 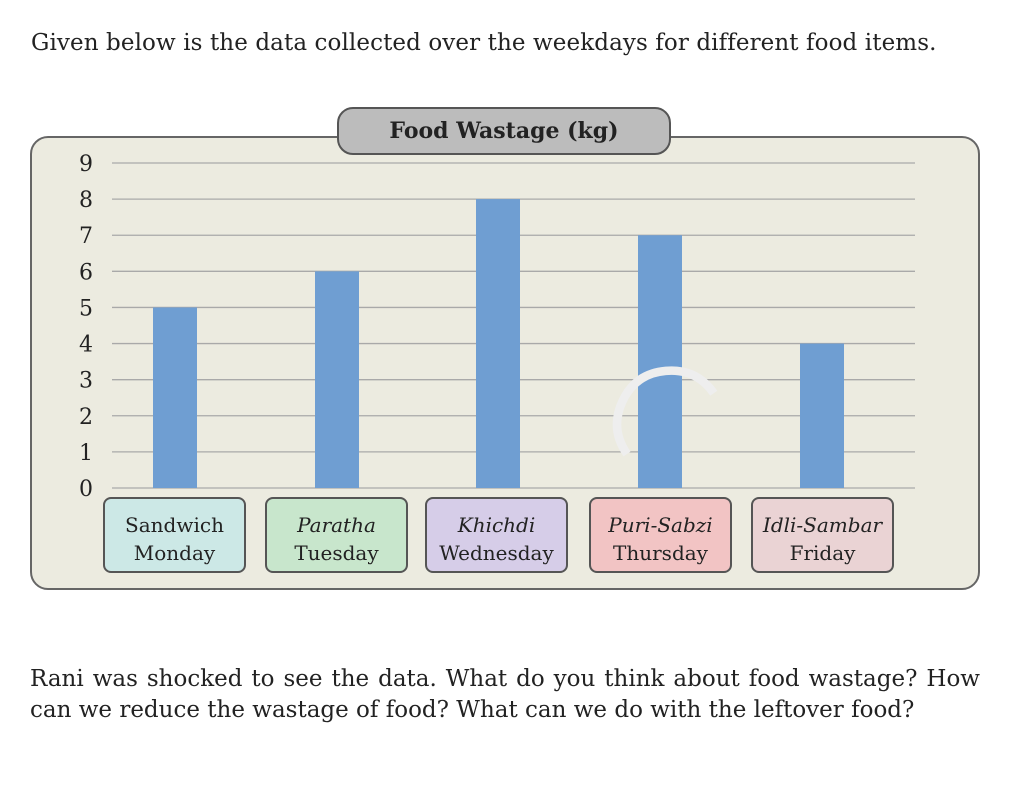 What do you see at coordinates (822, 553) in the screenshot?
I see `category-day-label: Friday` at bounding box center [822, 553].